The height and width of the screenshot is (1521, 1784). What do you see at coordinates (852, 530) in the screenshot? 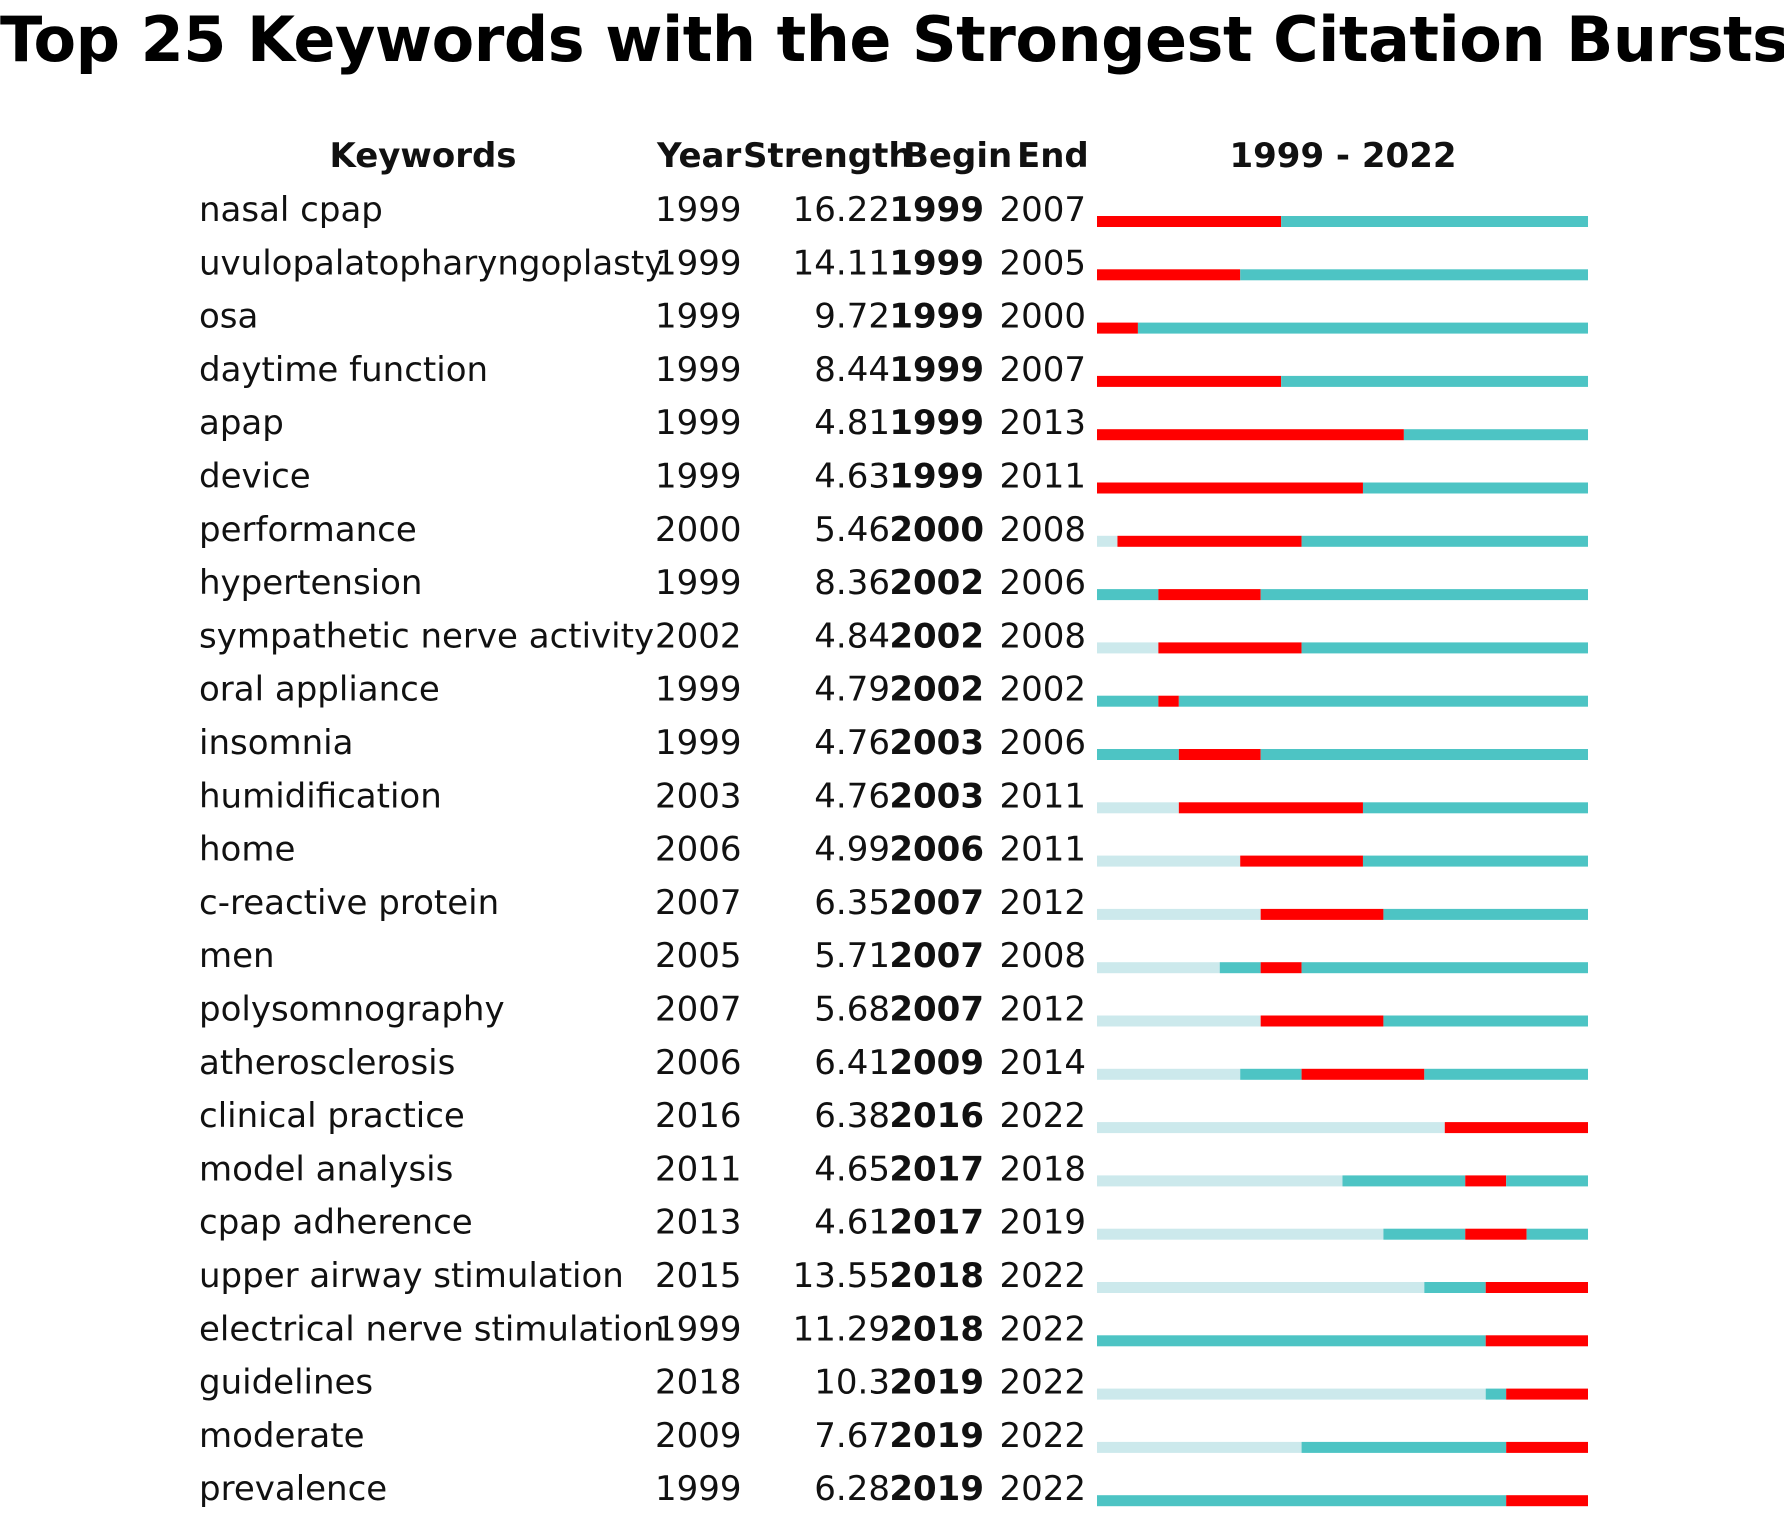
I see `strength-value: 5.46` at bounding box center [852, 530].